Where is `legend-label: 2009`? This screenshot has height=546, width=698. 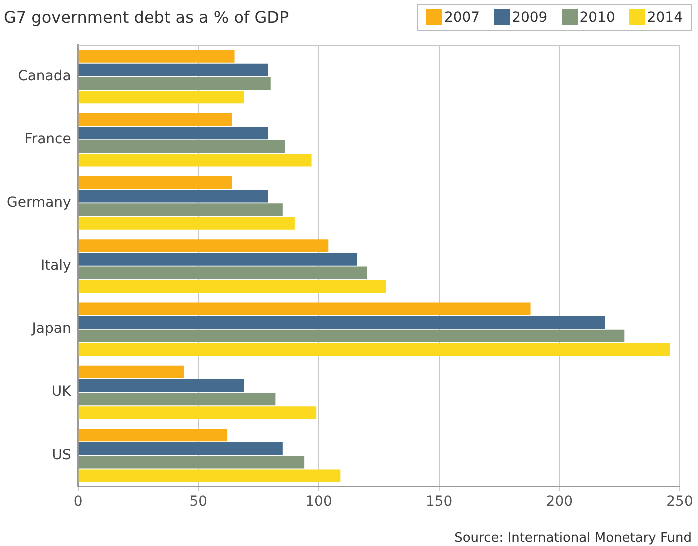 legend-label: 2009 is located at coordinates (529, 17).